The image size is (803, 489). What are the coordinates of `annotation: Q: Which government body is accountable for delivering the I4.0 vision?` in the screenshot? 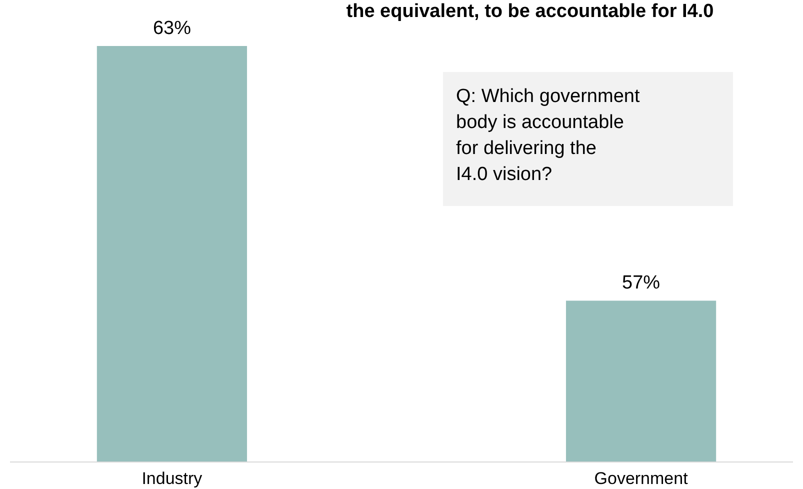 It's located at (548, 135).